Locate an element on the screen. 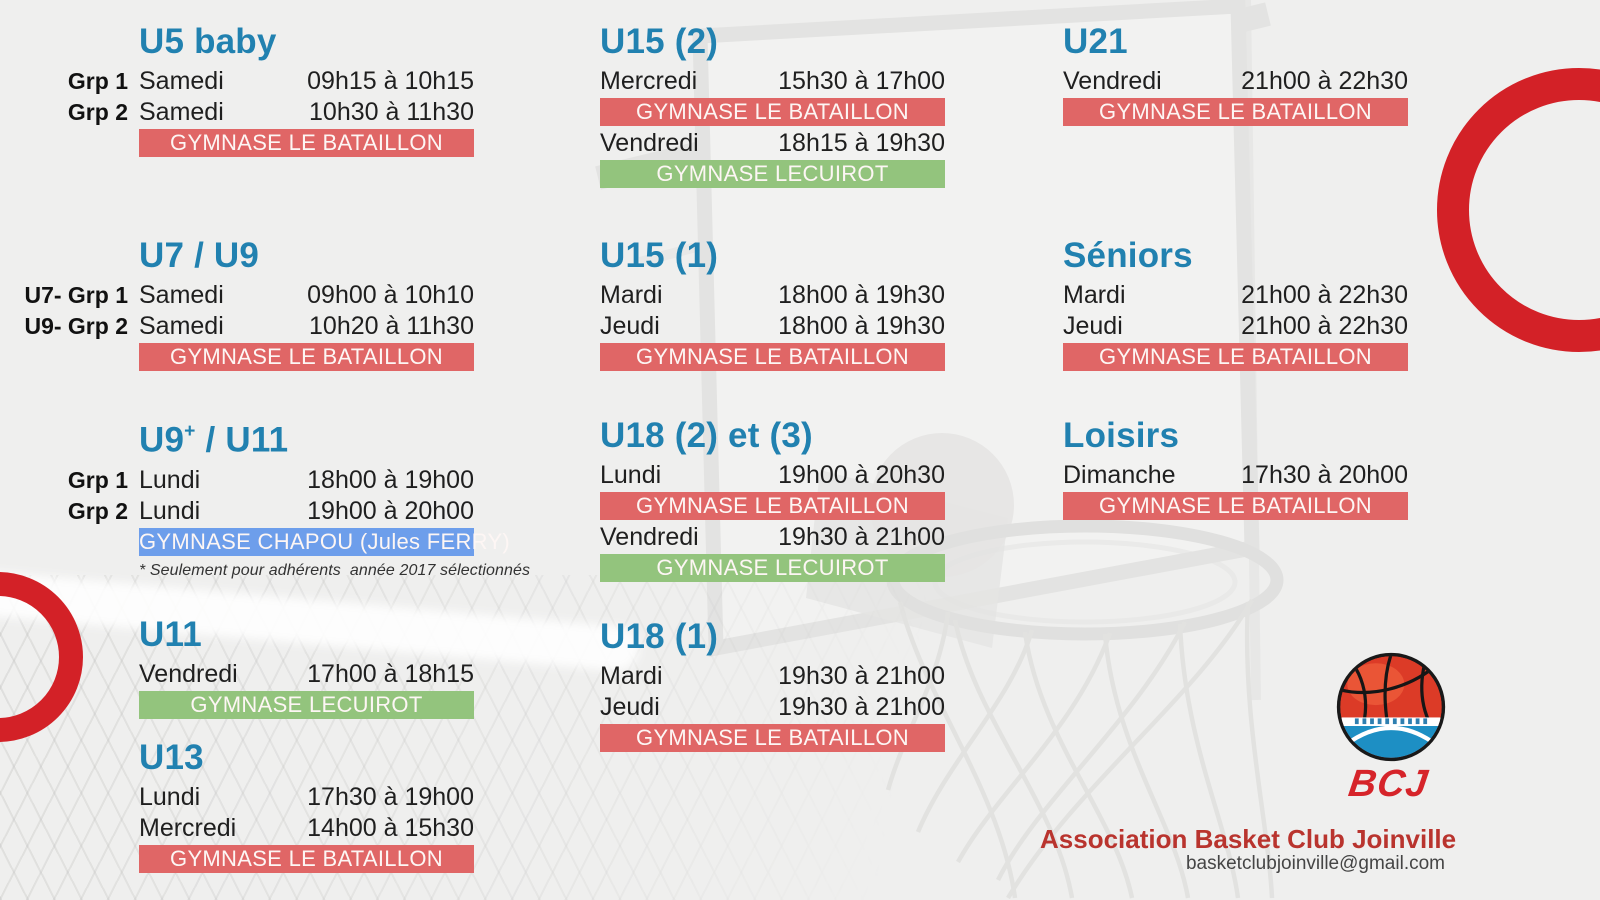 This screenshot has width=1600, height=900. group-title: U18 (2) et (3) is located at coordinates (772, 436).